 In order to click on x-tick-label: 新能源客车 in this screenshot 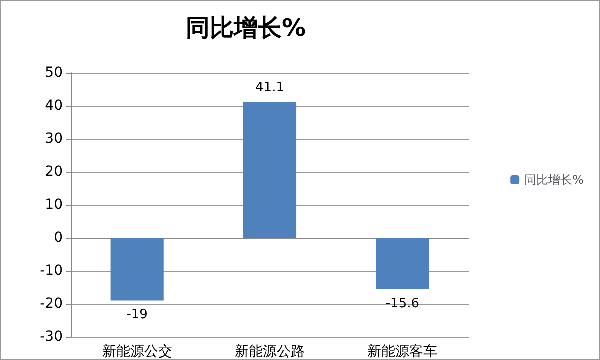, I will do `click(403, 352)`.